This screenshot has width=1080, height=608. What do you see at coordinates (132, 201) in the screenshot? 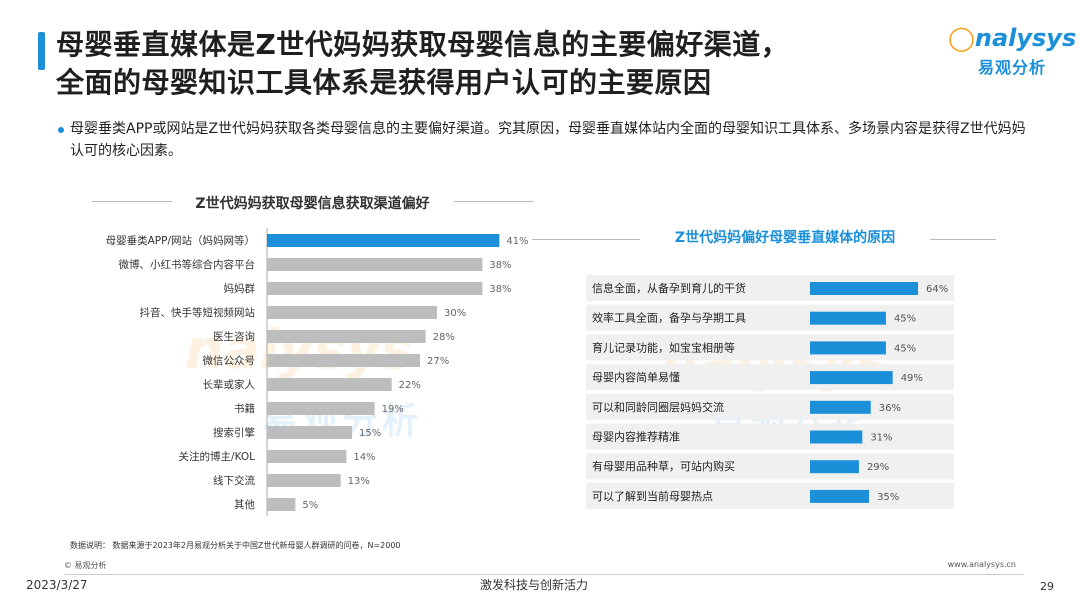
I see `left-title-rule-left` at bounding box center [132, 201].